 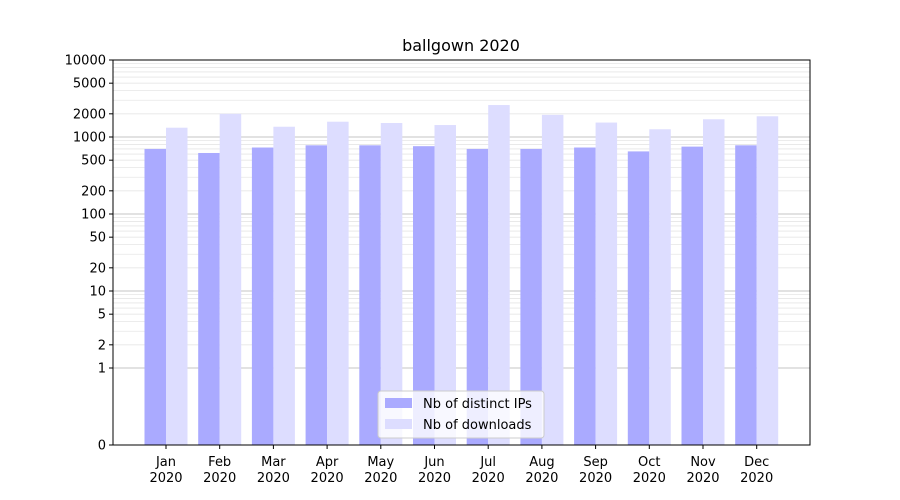 What do you see at coordinates (692, 295) in the screenshot?
I see `bar-distinct-ips: Nb of distinct IPs: 750` at bounding box center [692, 295].